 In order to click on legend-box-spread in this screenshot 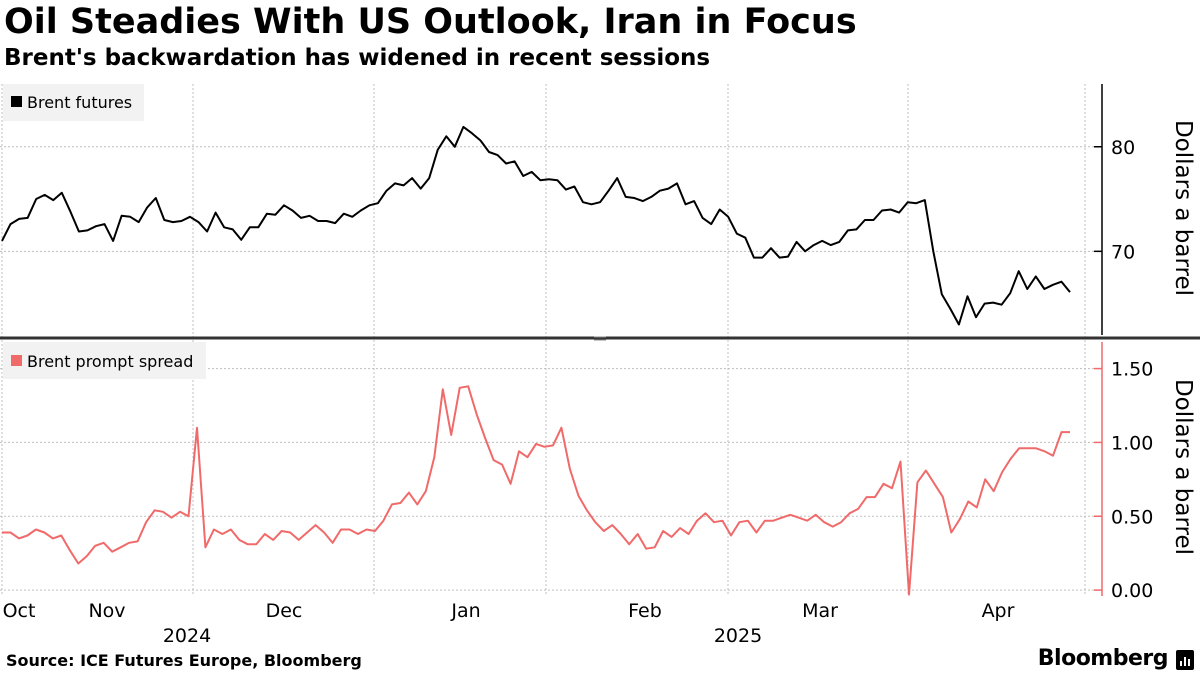, I will do `click(104, 360)`.